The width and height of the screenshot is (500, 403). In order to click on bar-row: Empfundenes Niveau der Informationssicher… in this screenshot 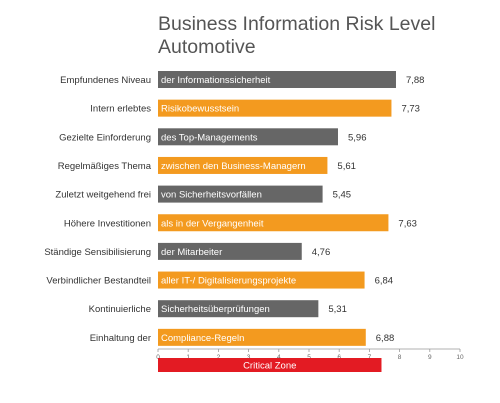, I will do `click(242, 79)`.